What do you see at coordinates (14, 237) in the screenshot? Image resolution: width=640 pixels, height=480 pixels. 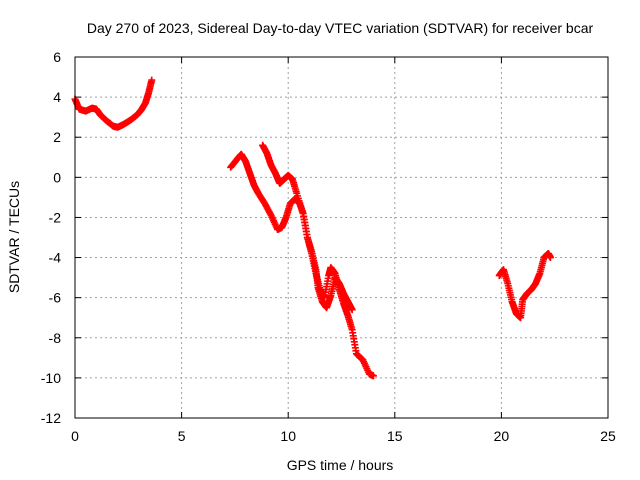 I see `y-axis-title: SDTVAR / TECUs` at bounding box center [14, 237].